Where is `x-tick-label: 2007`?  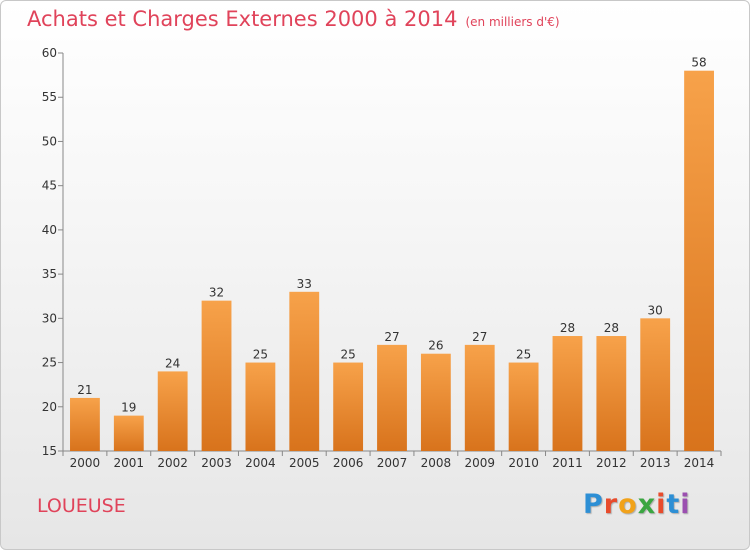 x-tick-label: 2007 is located at coordinates (392, 463).